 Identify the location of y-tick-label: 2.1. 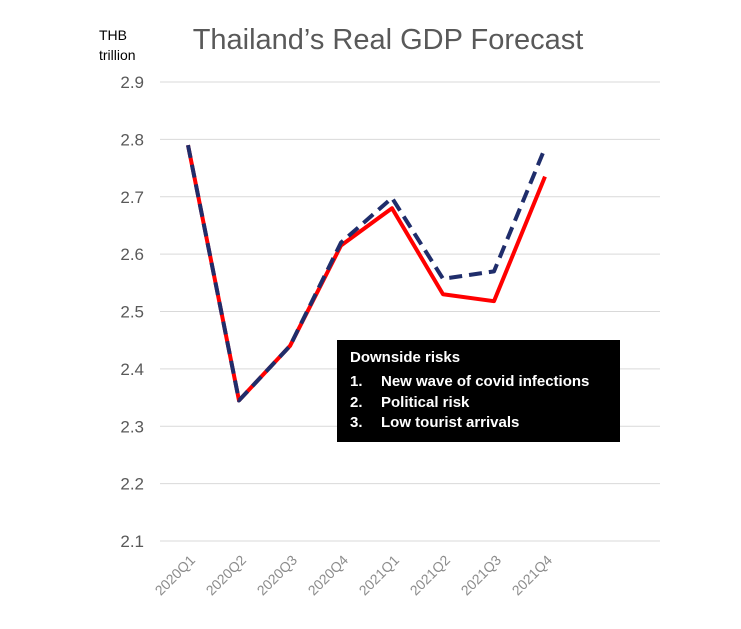
(132, 541).